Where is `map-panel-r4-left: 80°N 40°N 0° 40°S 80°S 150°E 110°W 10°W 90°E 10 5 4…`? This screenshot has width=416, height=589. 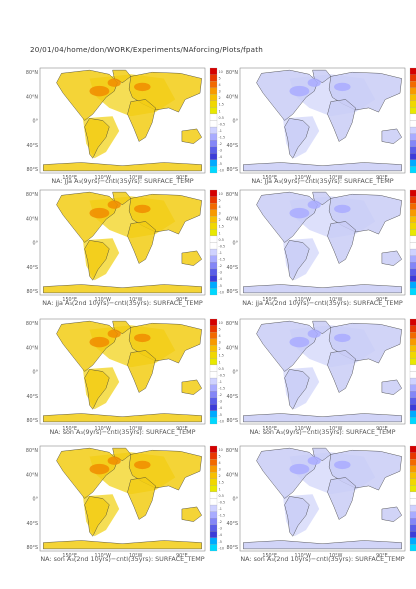
map-panel-r4-left: 80°N 40°N 0° 40°S 80°S 150°E 110°W 10°W 90°E 10 5 4… is located at coordinates (123, 502).